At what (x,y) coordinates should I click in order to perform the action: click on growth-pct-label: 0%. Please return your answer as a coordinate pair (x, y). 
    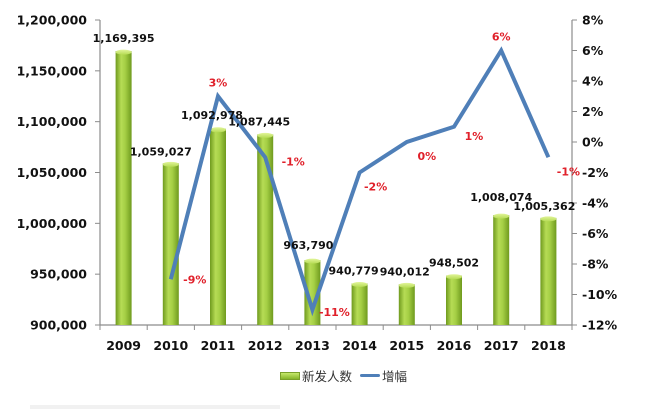
    Looking at the image, I should click on (426, 156).